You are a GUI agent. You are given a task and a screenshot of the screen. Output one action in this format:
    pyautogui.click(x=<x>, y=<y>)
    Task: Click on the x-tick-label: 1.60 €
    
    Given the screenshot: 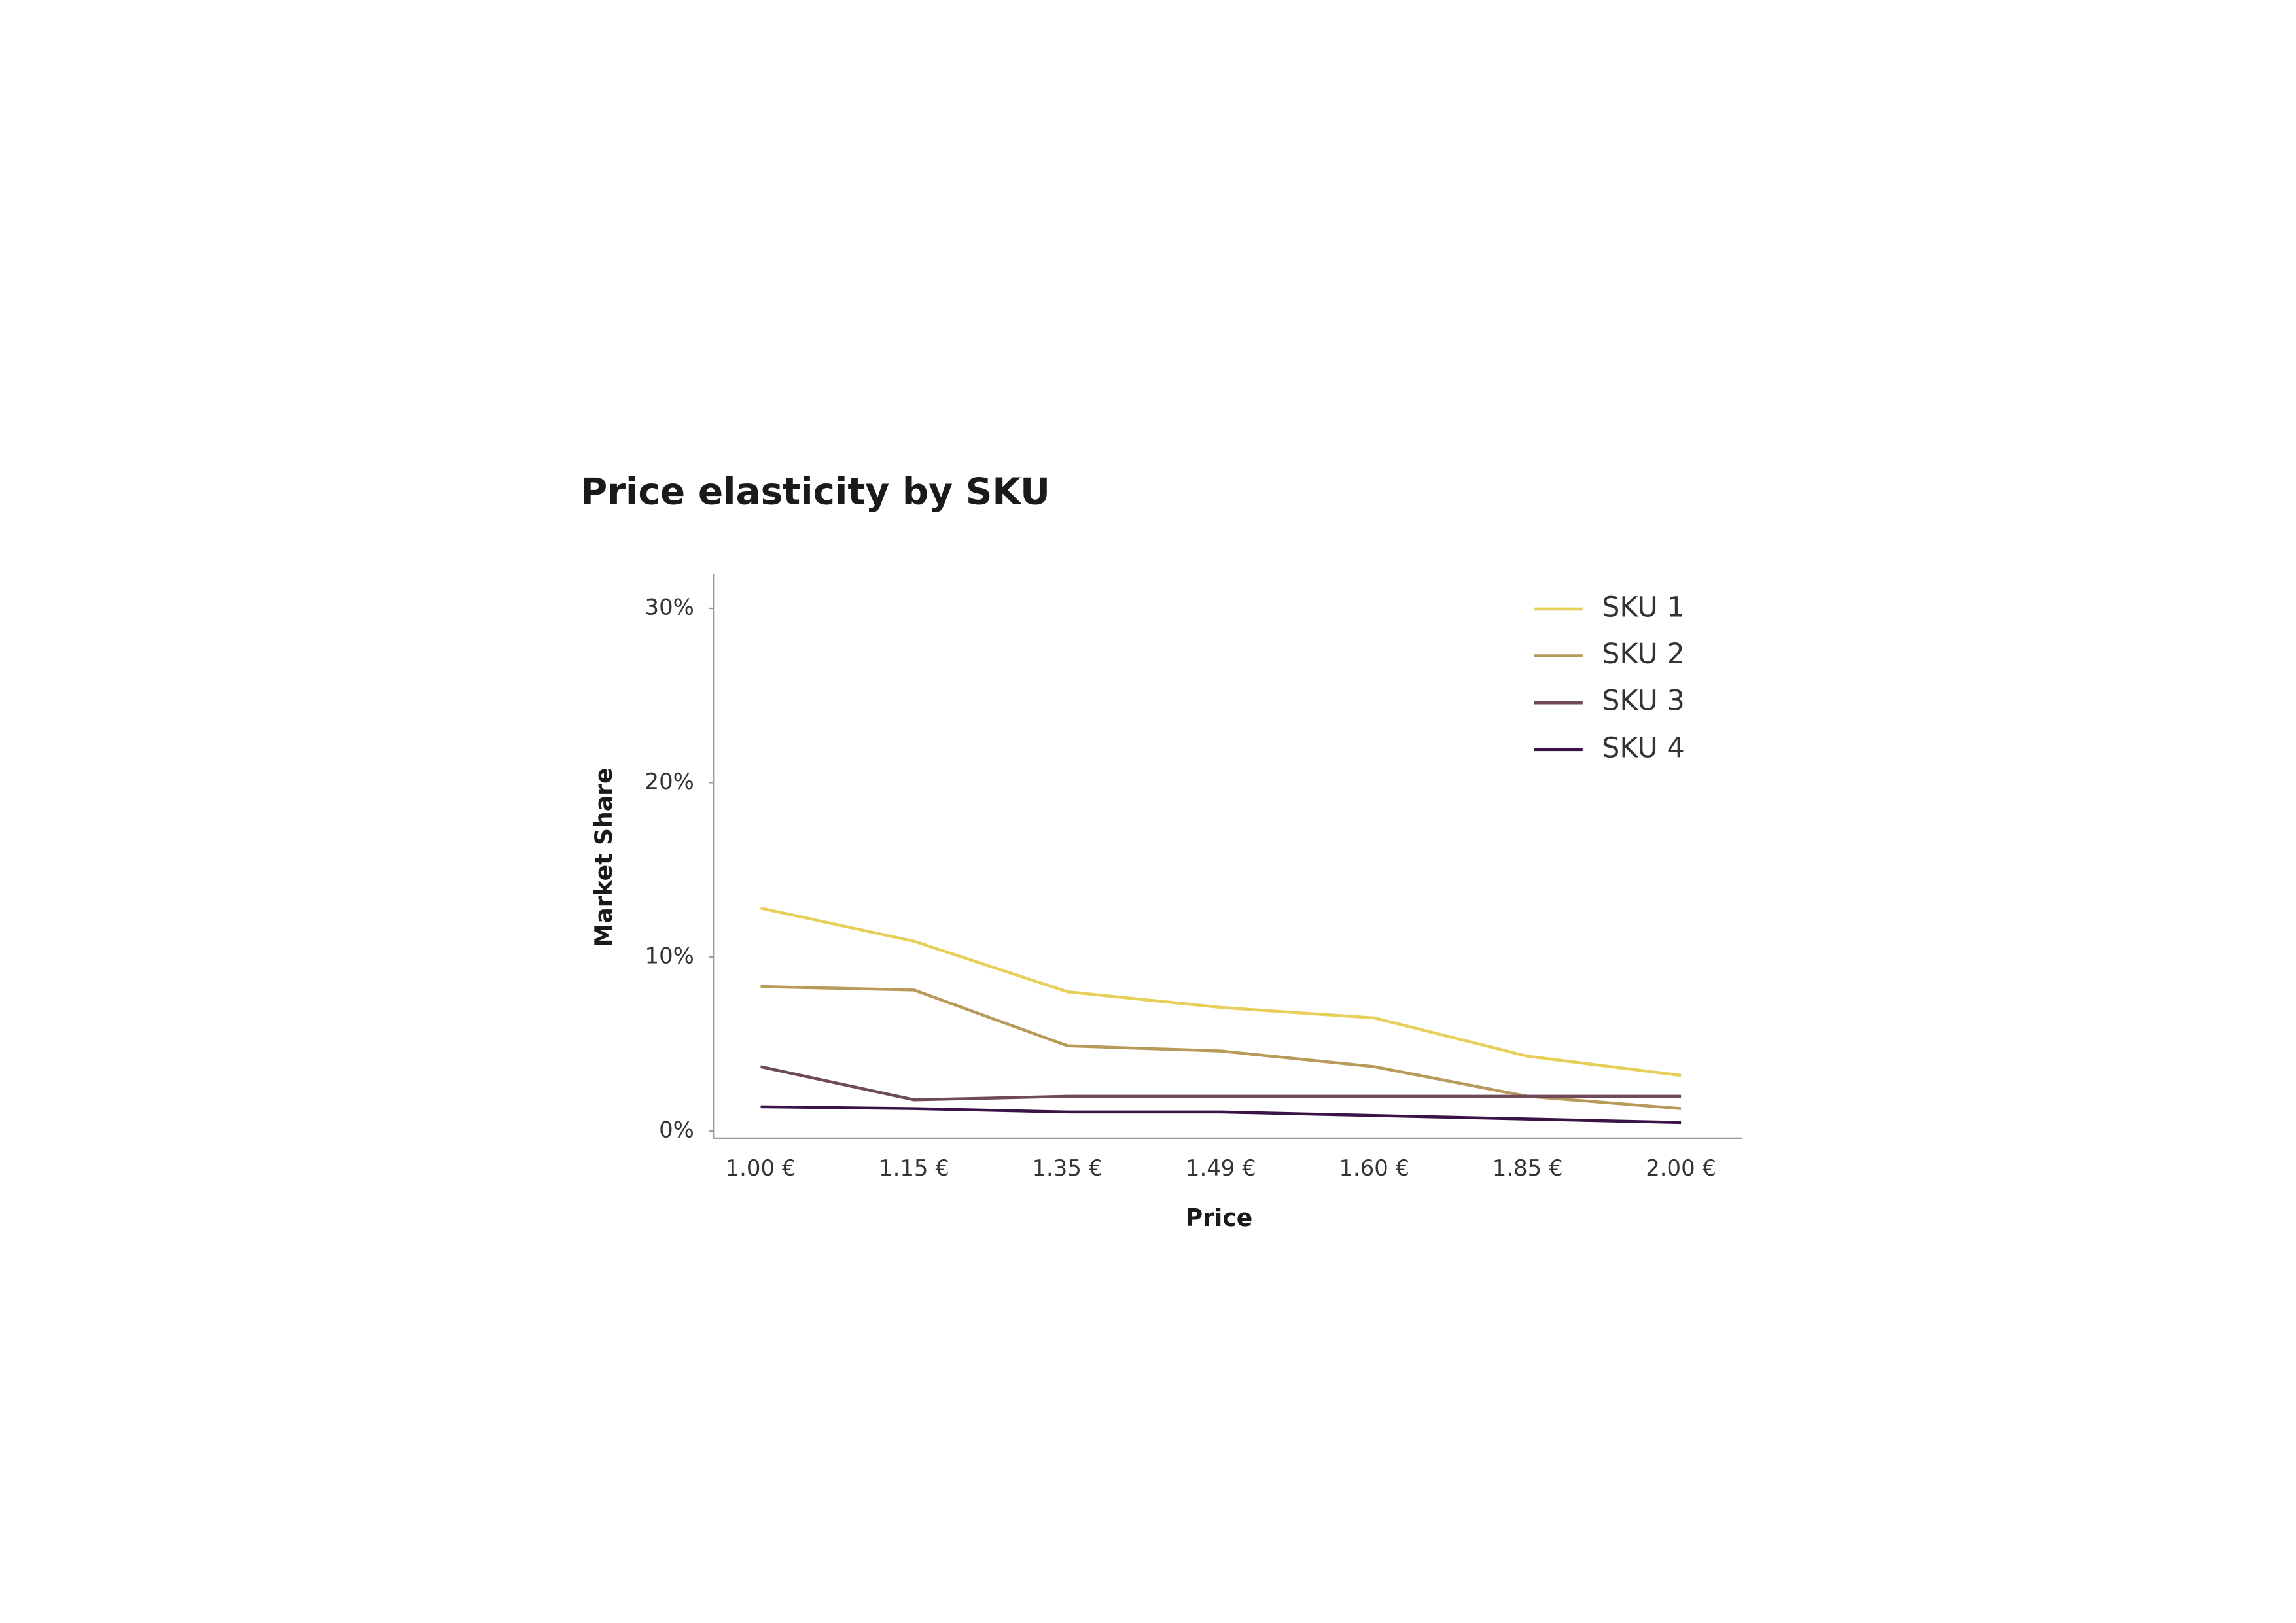 What is the action you would take?
    pyautogui.click(x=1374, y=1168)
    